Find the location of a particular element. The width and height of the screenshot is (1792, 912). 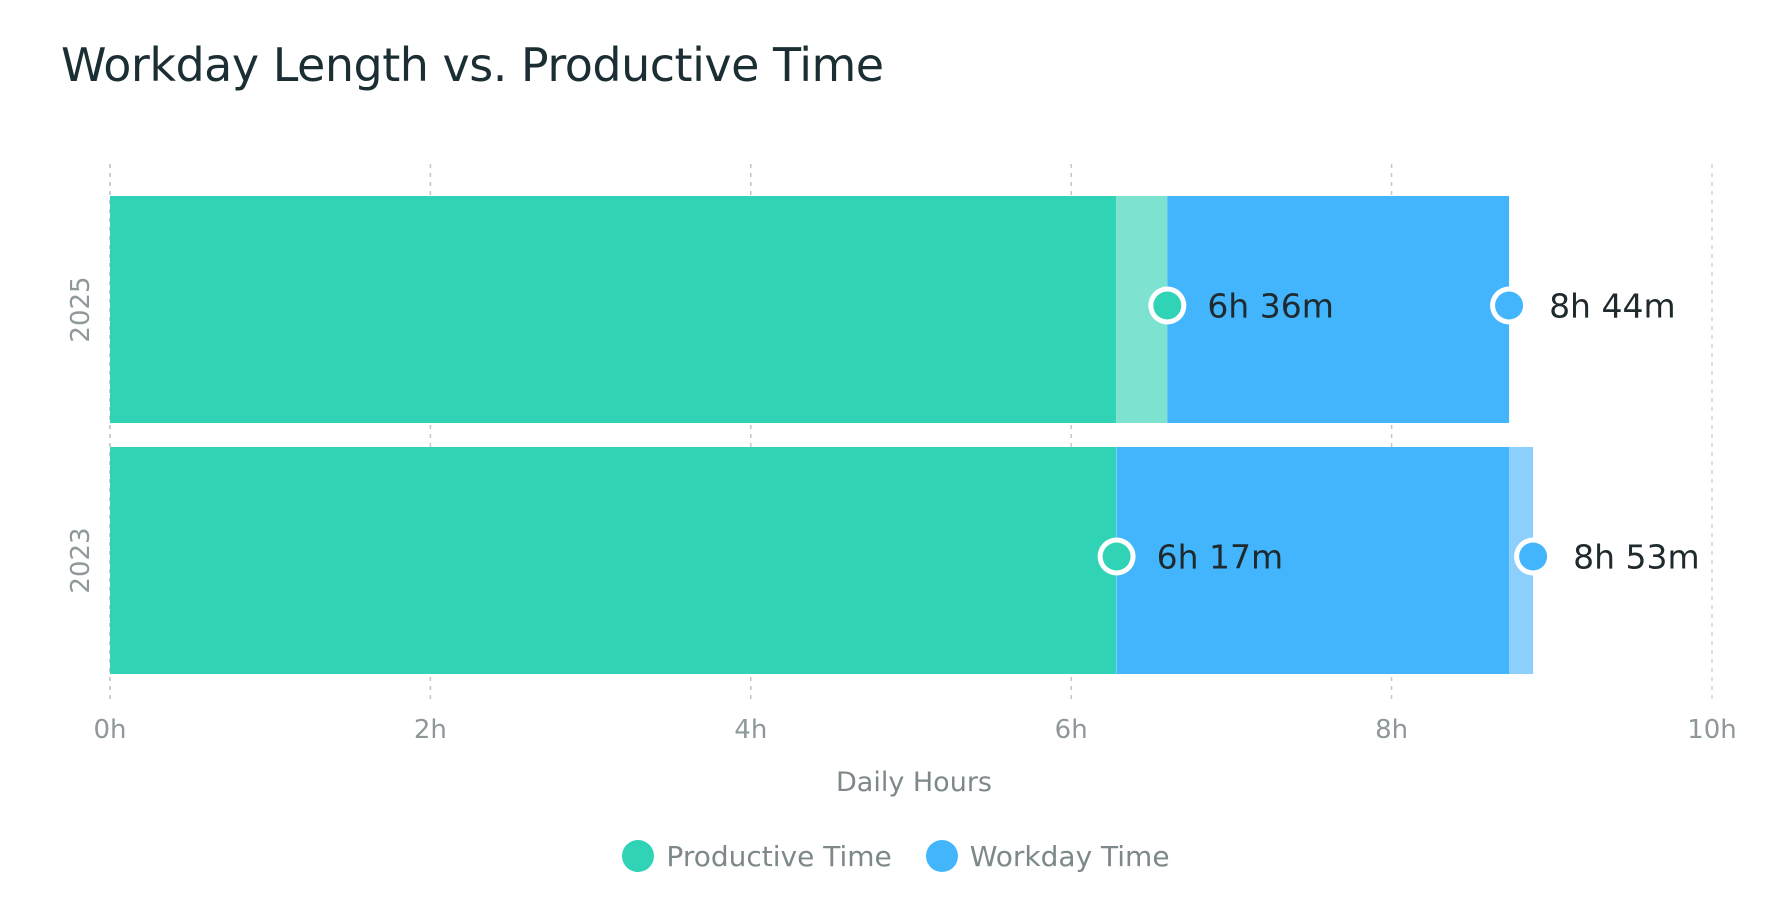

x-tick-label: 4h is located at coordinates (750, 730).